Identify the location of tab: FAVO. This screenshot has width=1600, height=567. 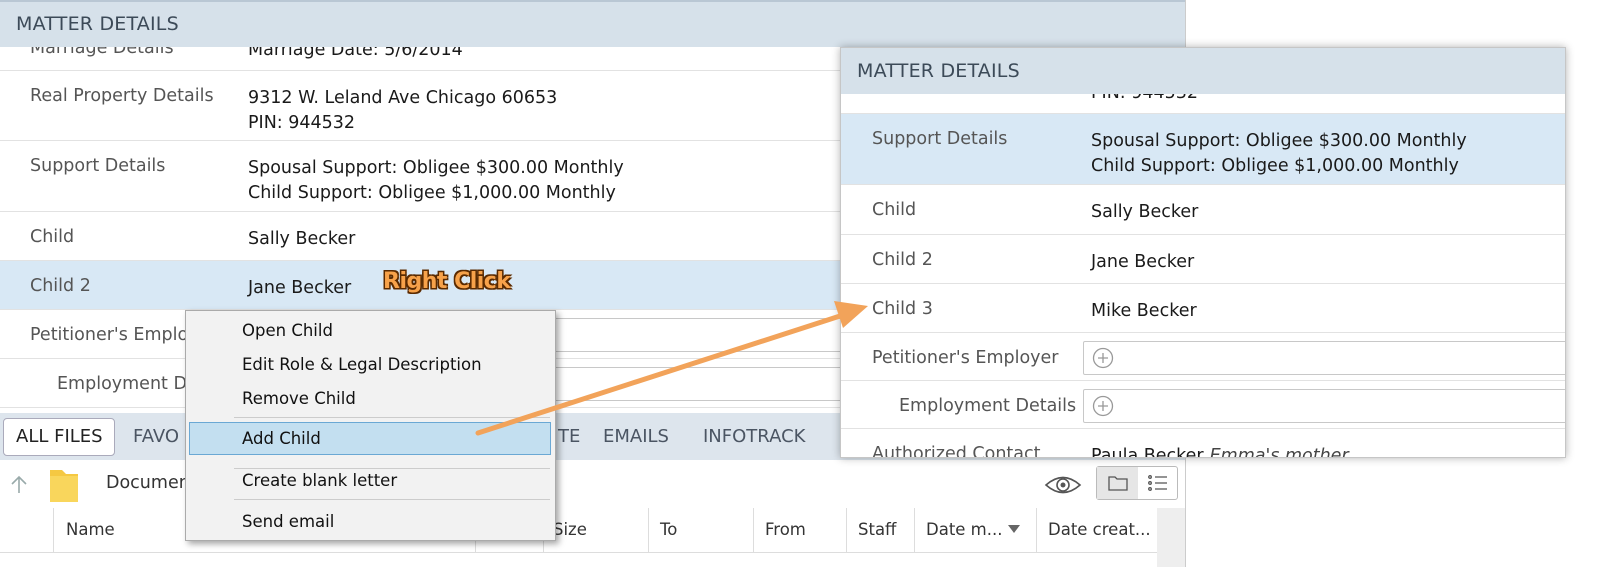
(156, 436).